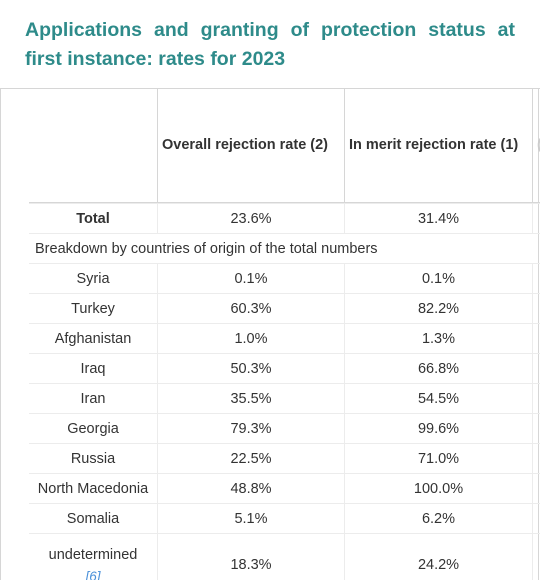 Image resolution: width=540 pixels, height=580 pixels. I want to click on table-row: Iran 35.5% 54.5%, so click(284, 398).